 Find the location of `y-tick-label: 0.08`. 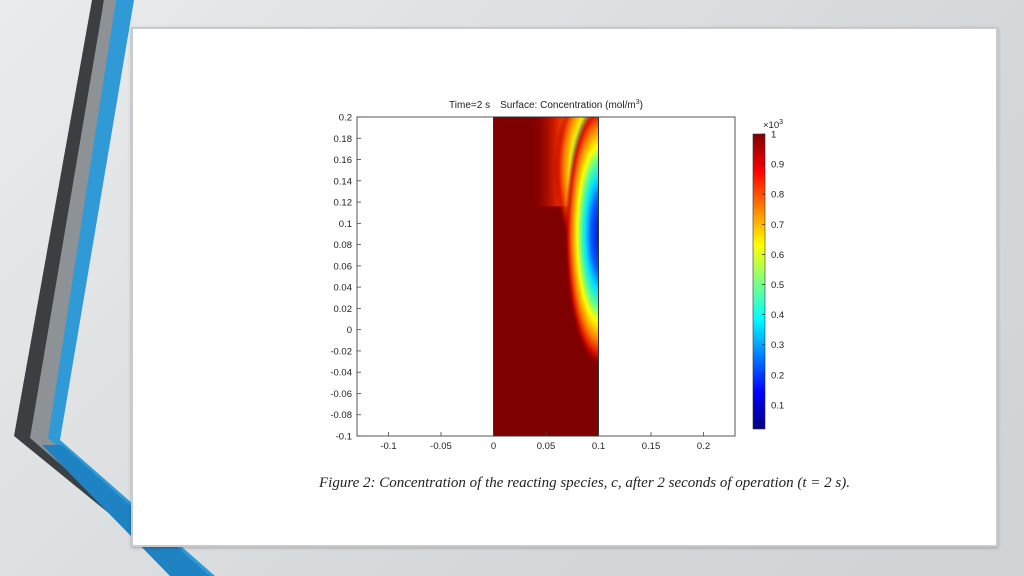

y-tick-label: 0.08 is located at coordinates (343, 245).